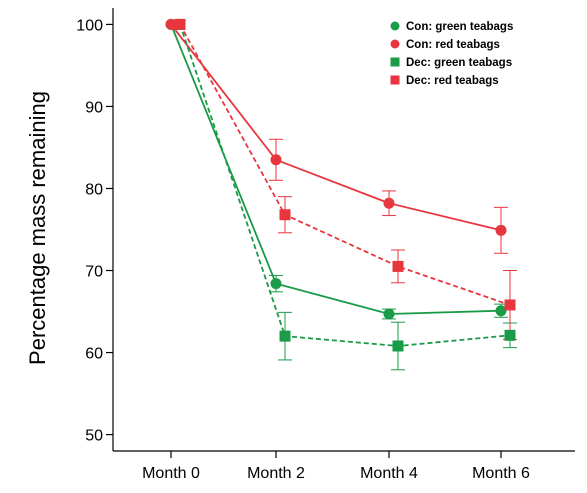 The width and height of the screenshot is (587, 493). What do you see at coordinates (453, 45) in the screenshot?
I see `legend-label: Con: red teabags` at bounding box center [453, 45].